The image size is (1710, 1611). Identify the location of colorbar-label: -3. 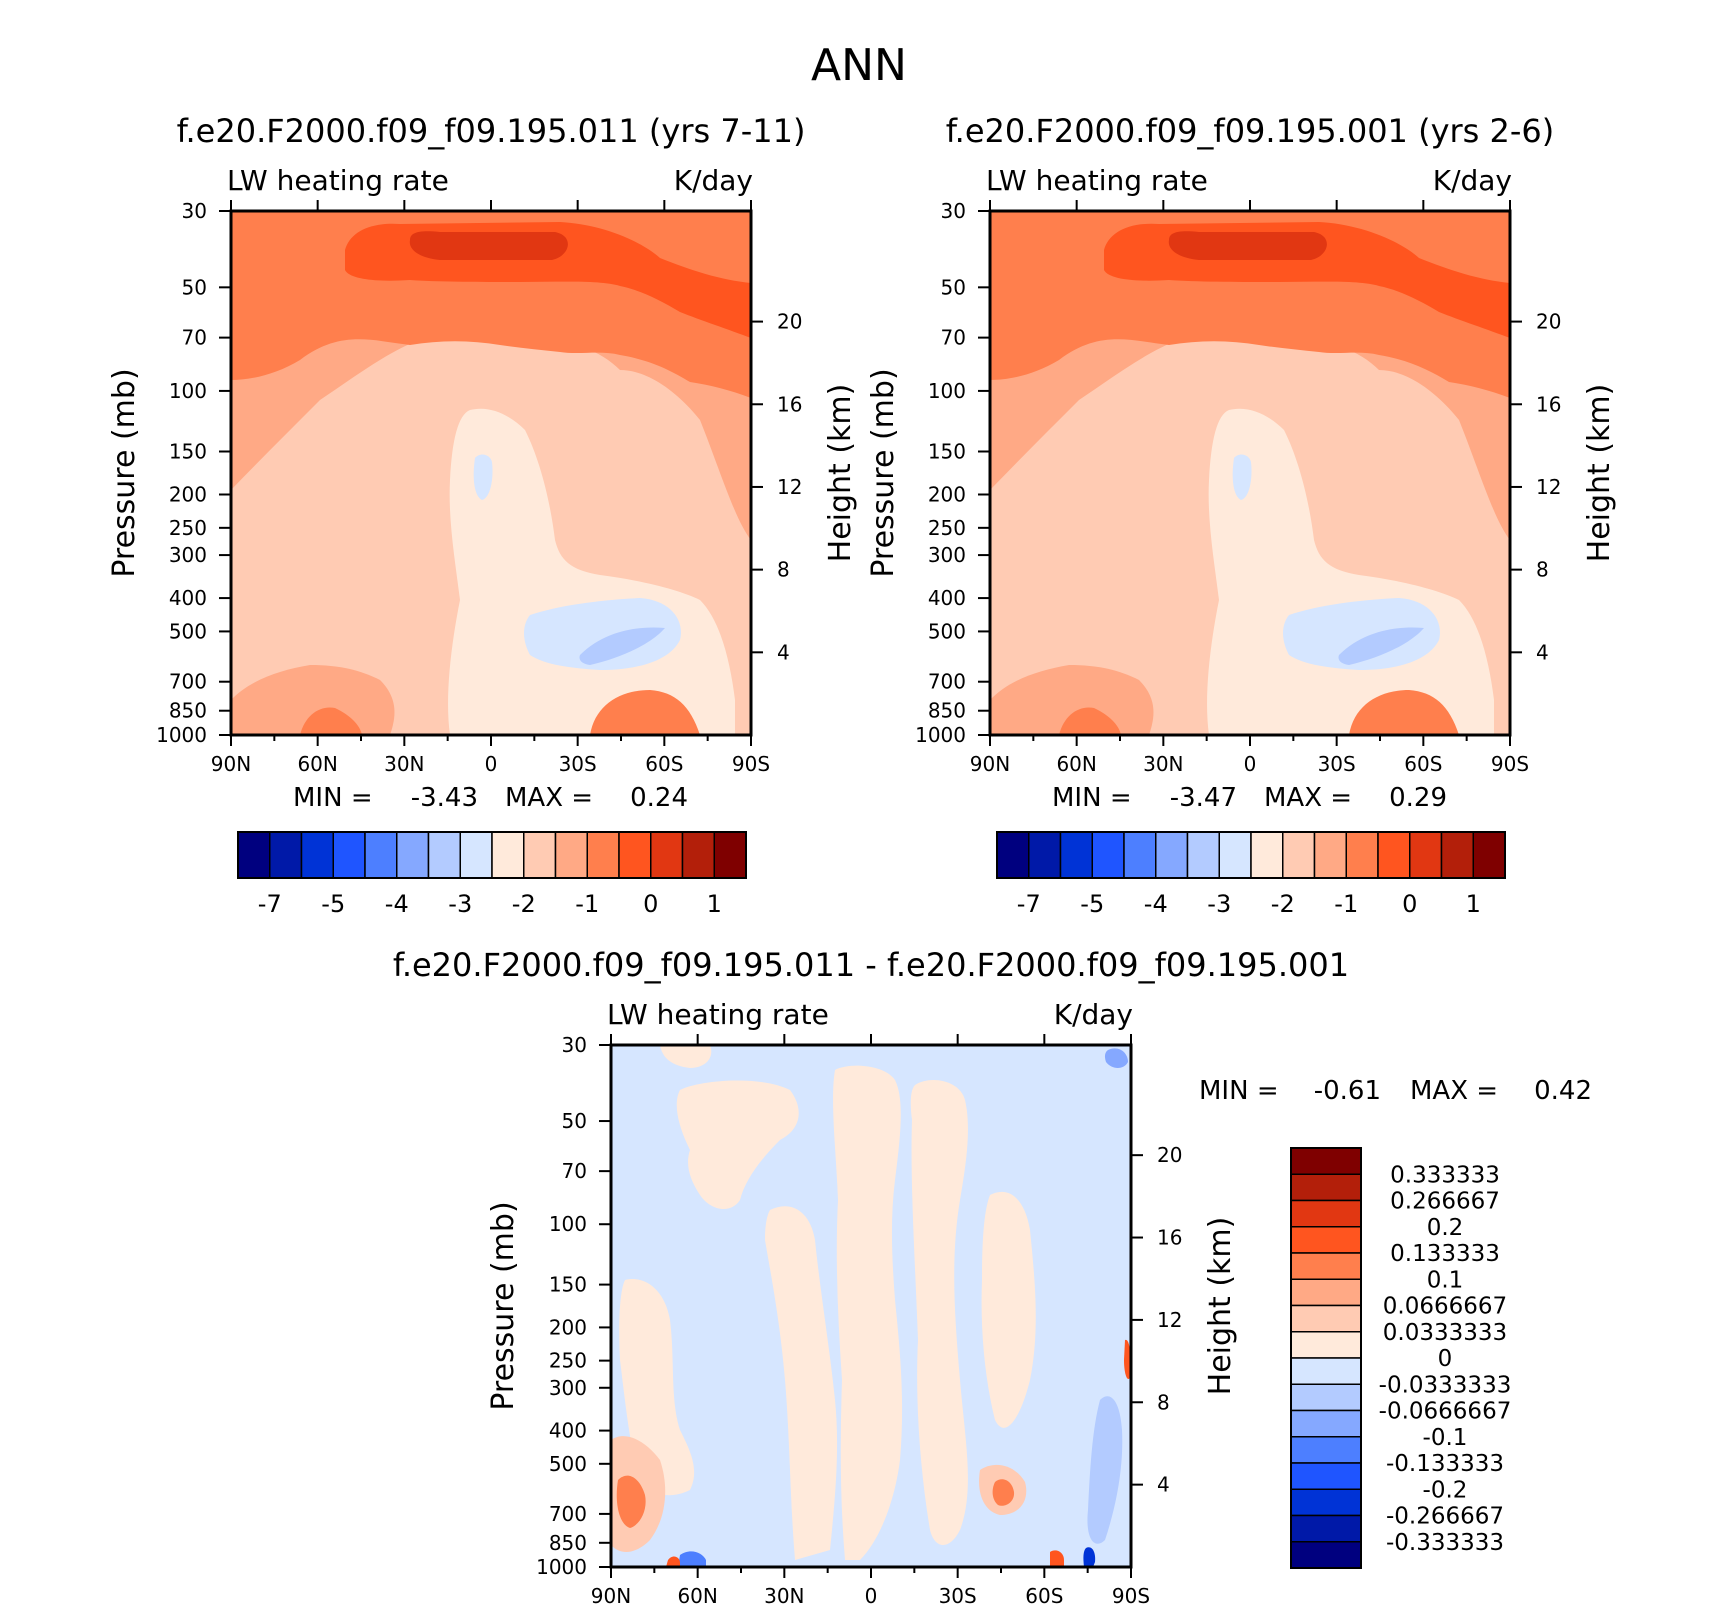
(460, 904).